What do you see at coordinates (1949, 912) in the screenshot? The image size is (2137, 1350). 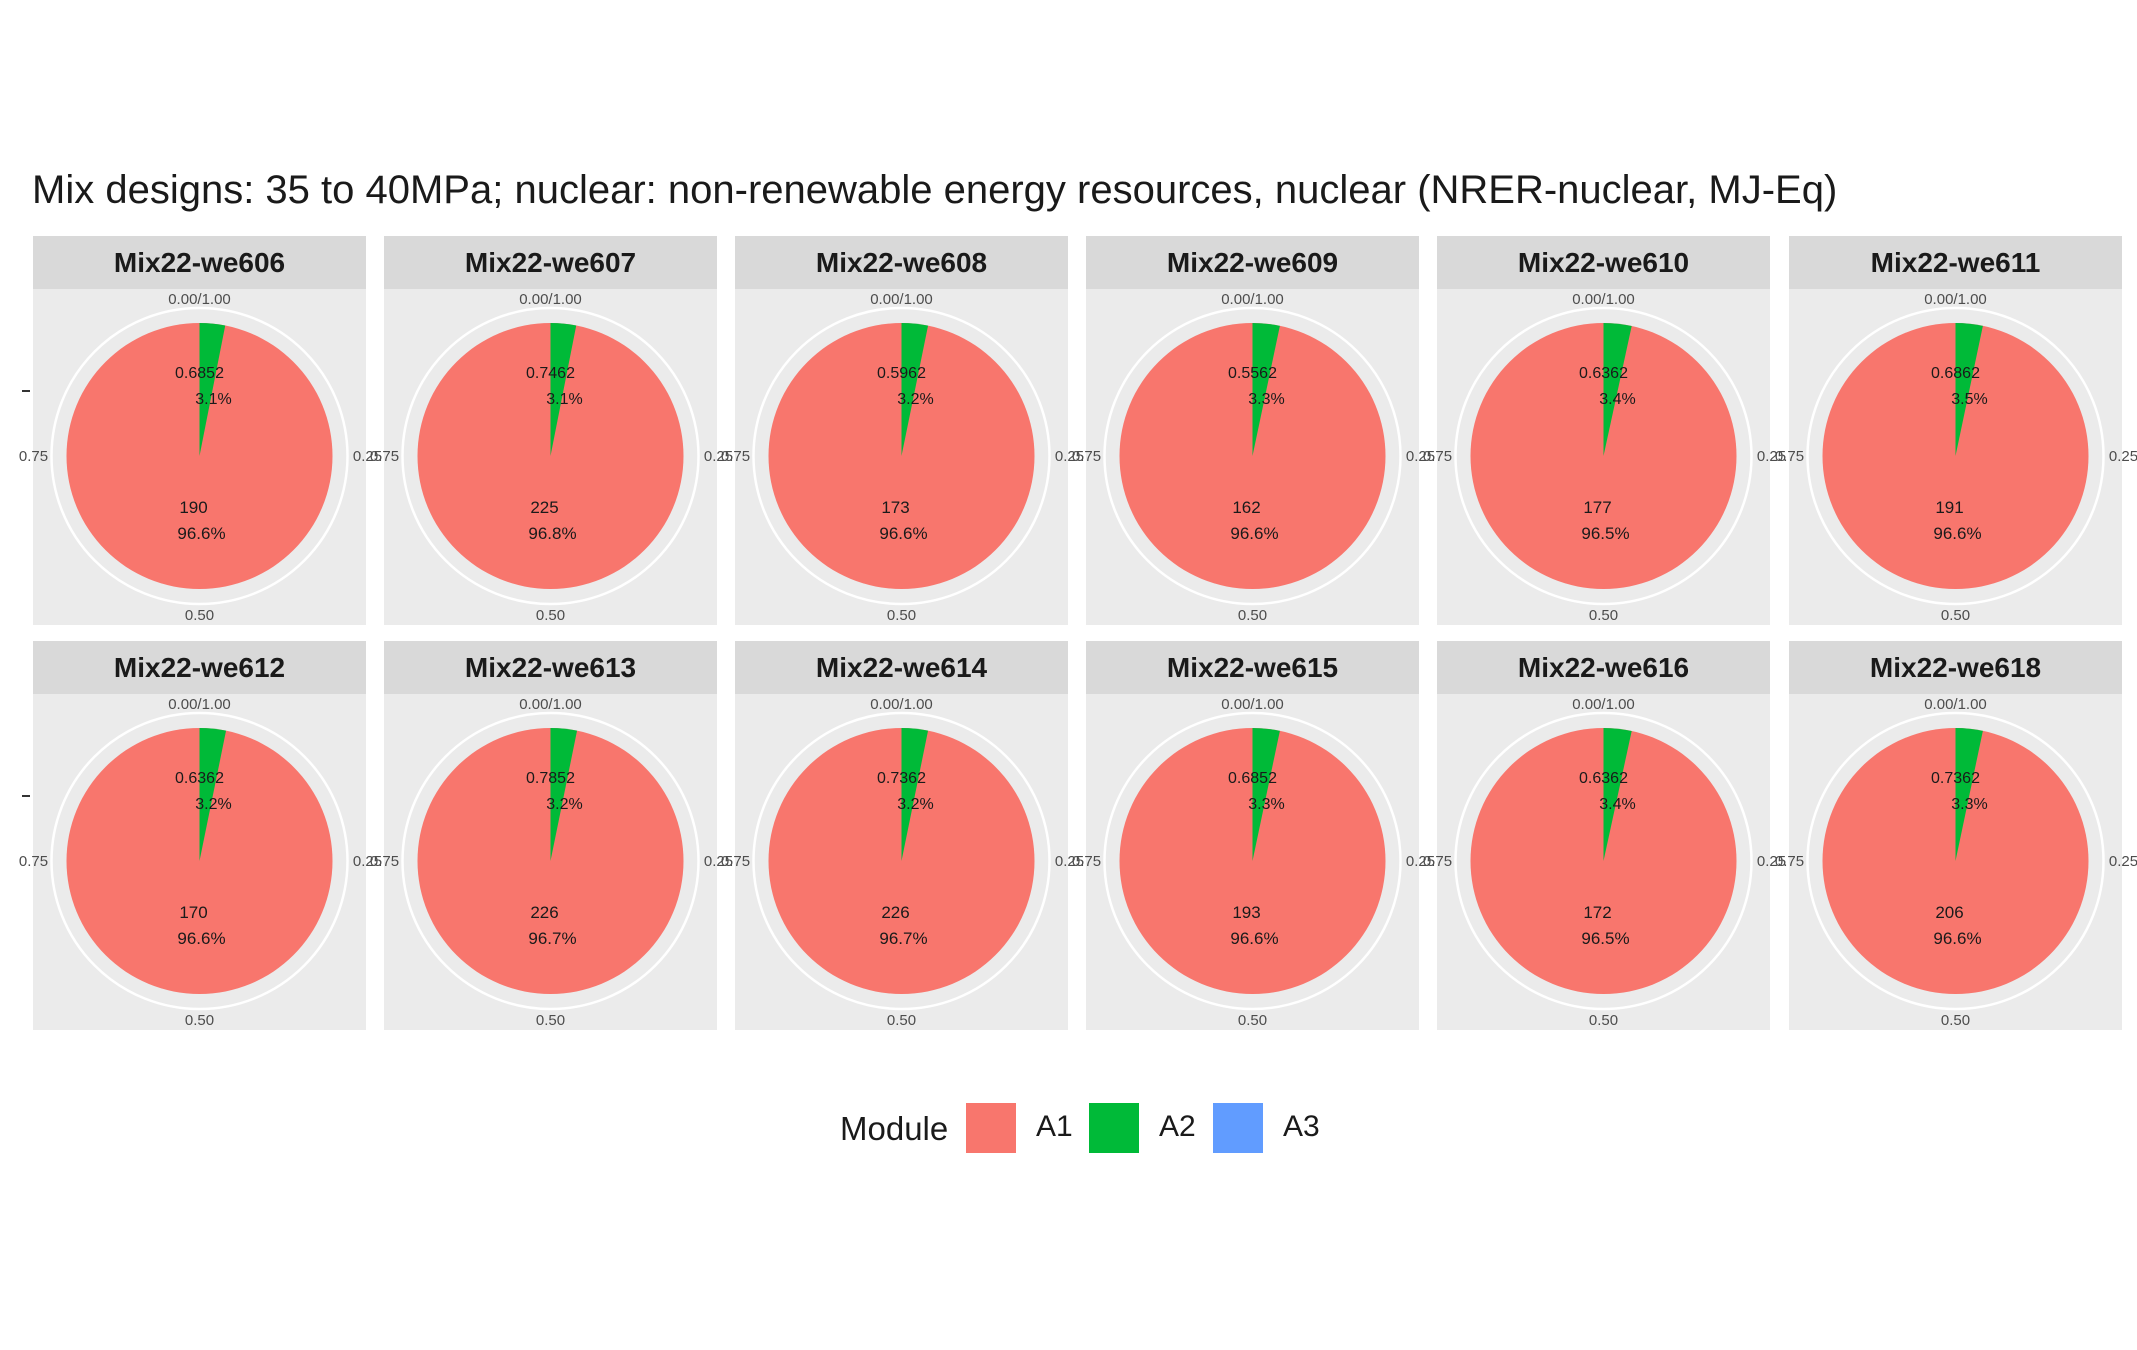 I see `a1-value-label: 206` at bounding box center [1949, 912].